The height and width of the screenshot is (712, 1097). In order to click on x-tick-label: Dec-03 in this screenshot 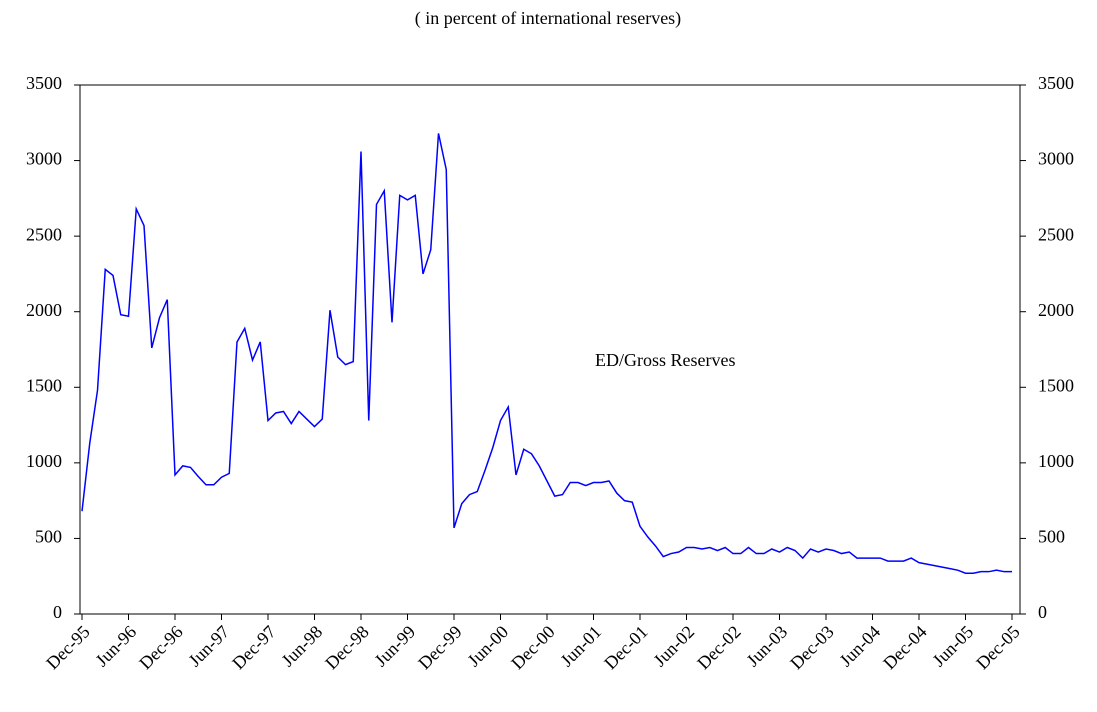, I will do `click(812, 648)`.